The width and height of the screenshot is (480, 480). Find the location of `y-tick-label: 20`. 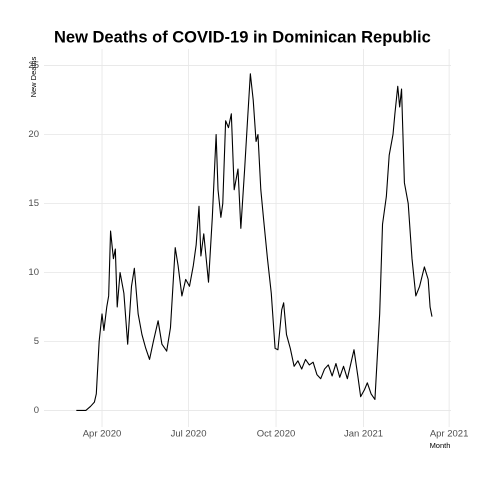

y-tick-label: 20 is located at coordinates (33, 134).